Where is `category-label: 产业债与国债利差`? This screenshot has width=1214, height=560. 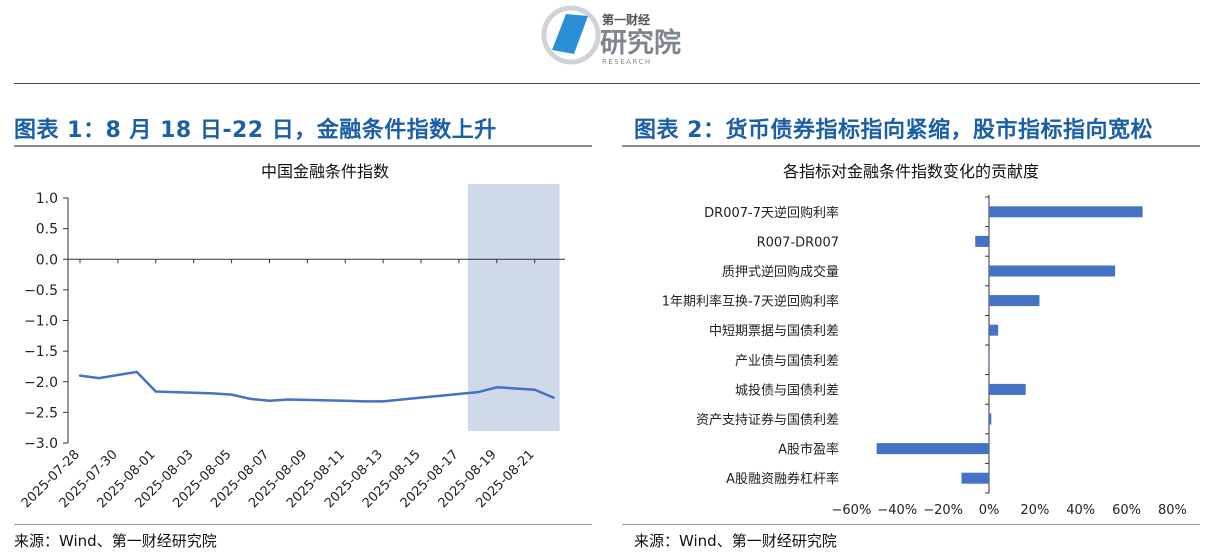 category-label: 产业债与国债利差 is located at coordinates (787, 361).